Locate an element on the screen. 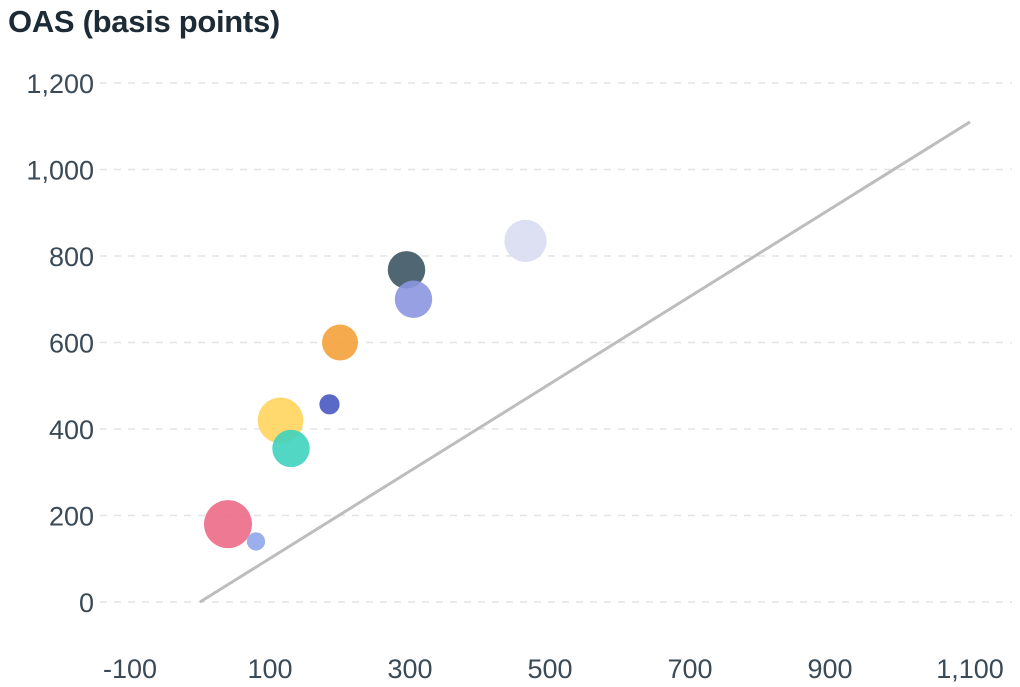 The width and height of the screenshot is (1020, 687). x-tick-label: 700 is located at coordinates (689, 669).